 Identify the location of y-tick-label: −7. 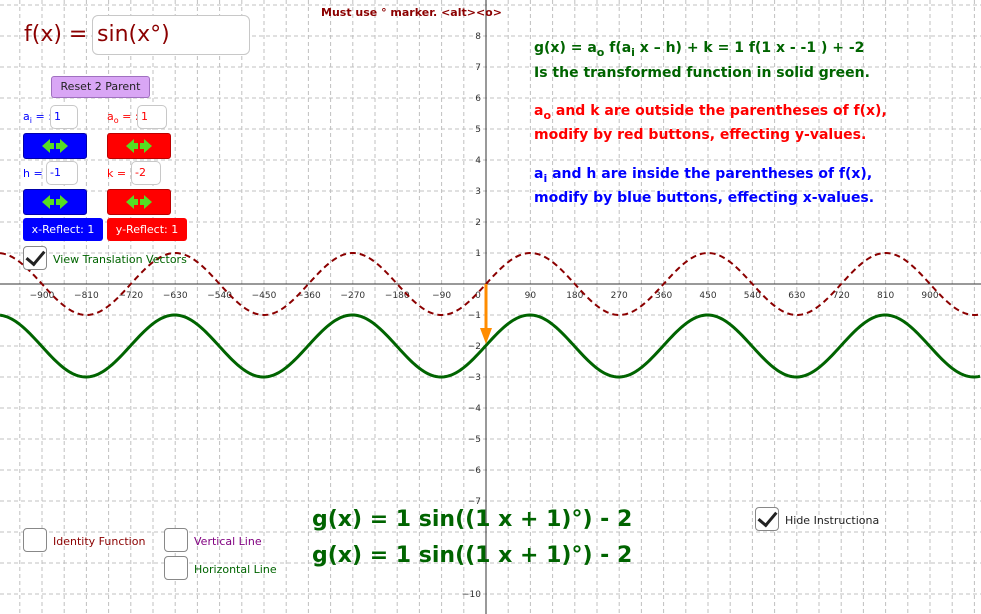
(474, 502).